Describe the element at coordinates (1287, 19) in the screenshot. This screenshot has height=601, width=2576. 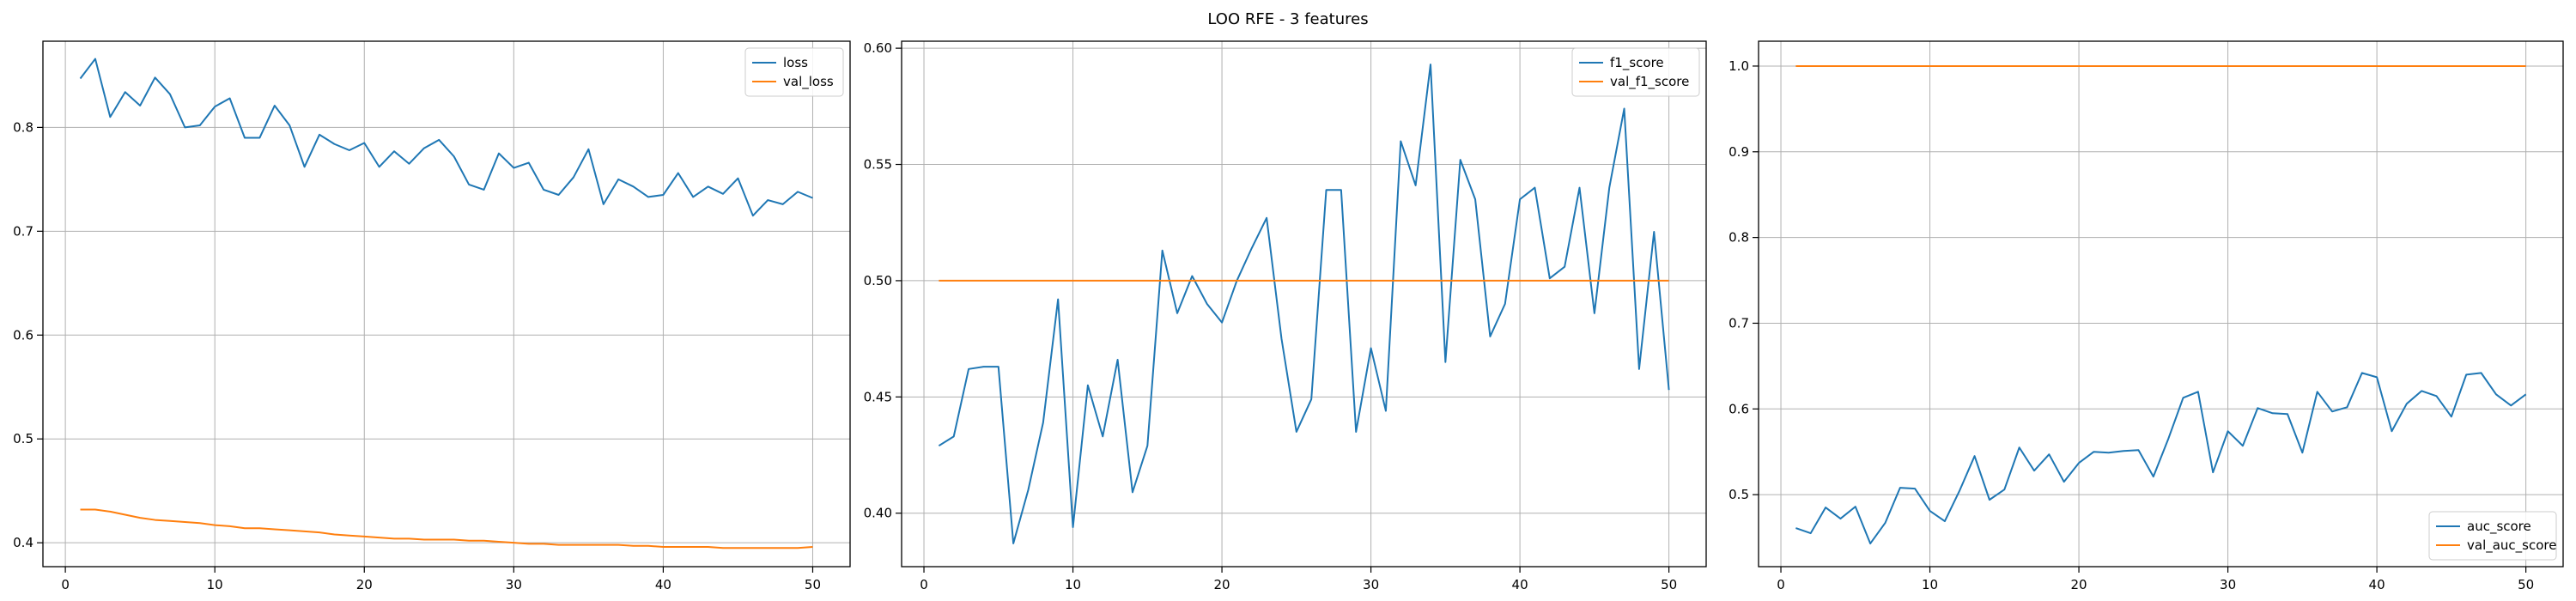
I see `figure-title: LOO RFE - 3 features` at that location.